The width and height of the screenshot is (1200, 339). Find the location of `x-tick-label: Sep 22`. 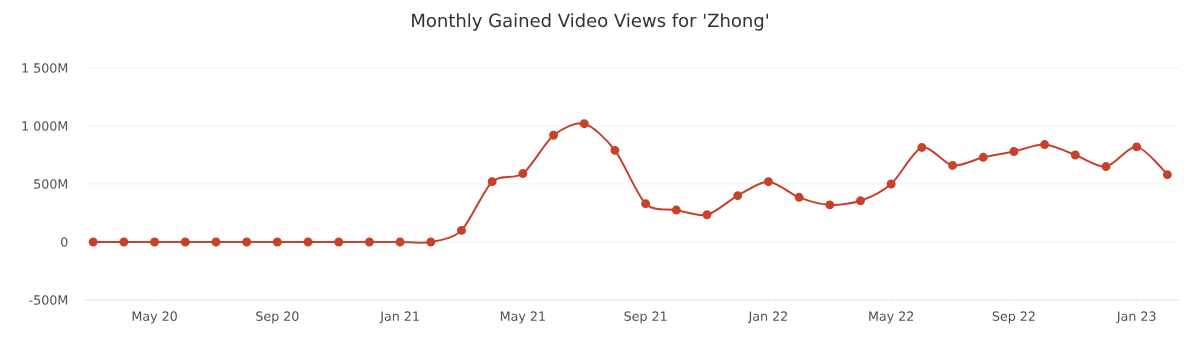

x-tick-label: Sep 22 is located at coordinates (1013, 317).